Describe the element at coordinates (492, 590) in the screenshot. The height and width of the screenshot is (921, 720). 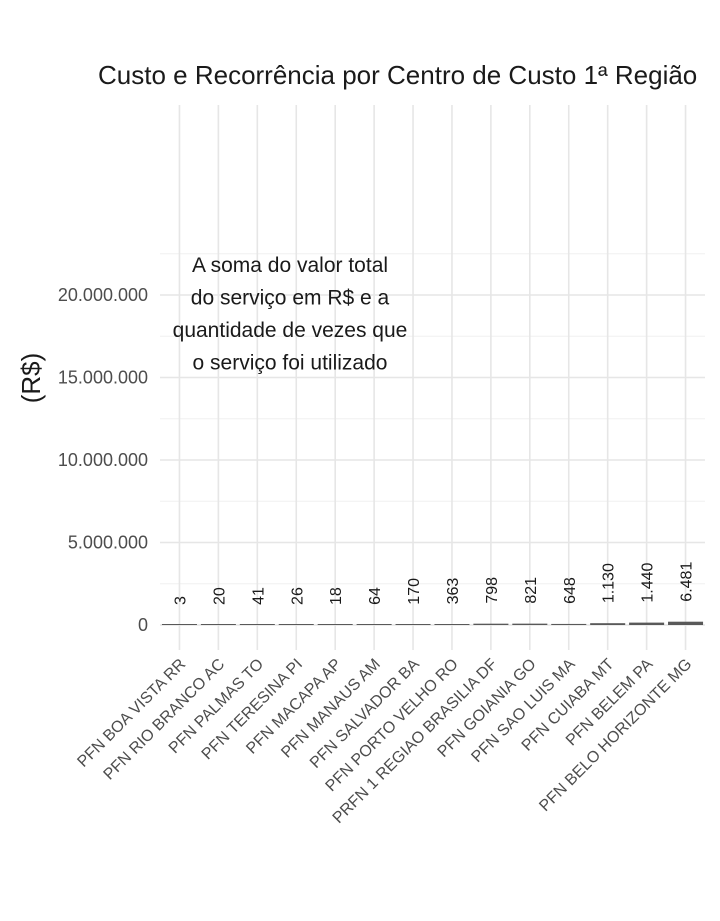
I see `data-label: 798` at that location.